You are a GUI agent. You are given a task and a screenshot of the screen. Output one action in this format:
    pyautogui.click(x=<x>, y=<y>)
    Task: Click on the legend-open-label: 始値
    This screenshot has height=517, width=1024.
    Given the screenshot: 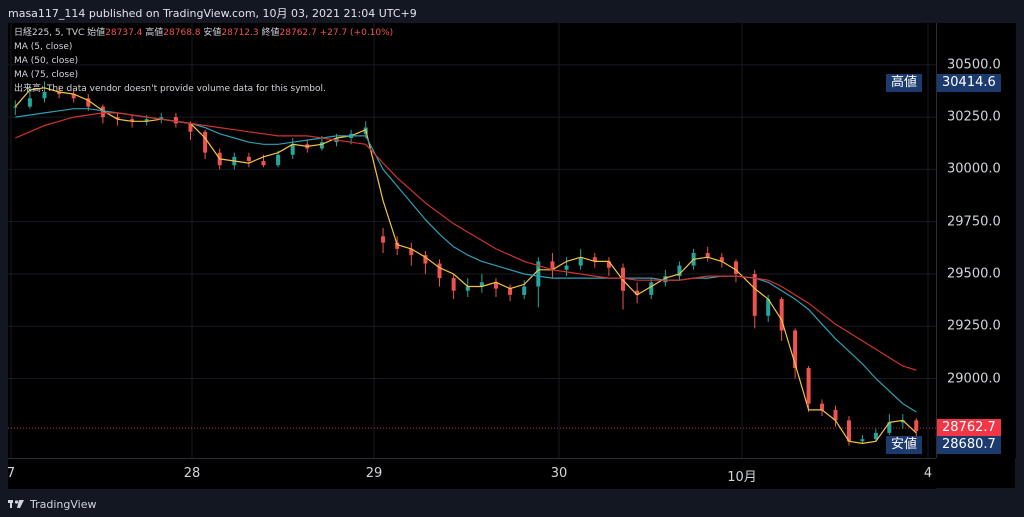 What is the action you would take?
    pyautogui.click(x=96, y=33)
    